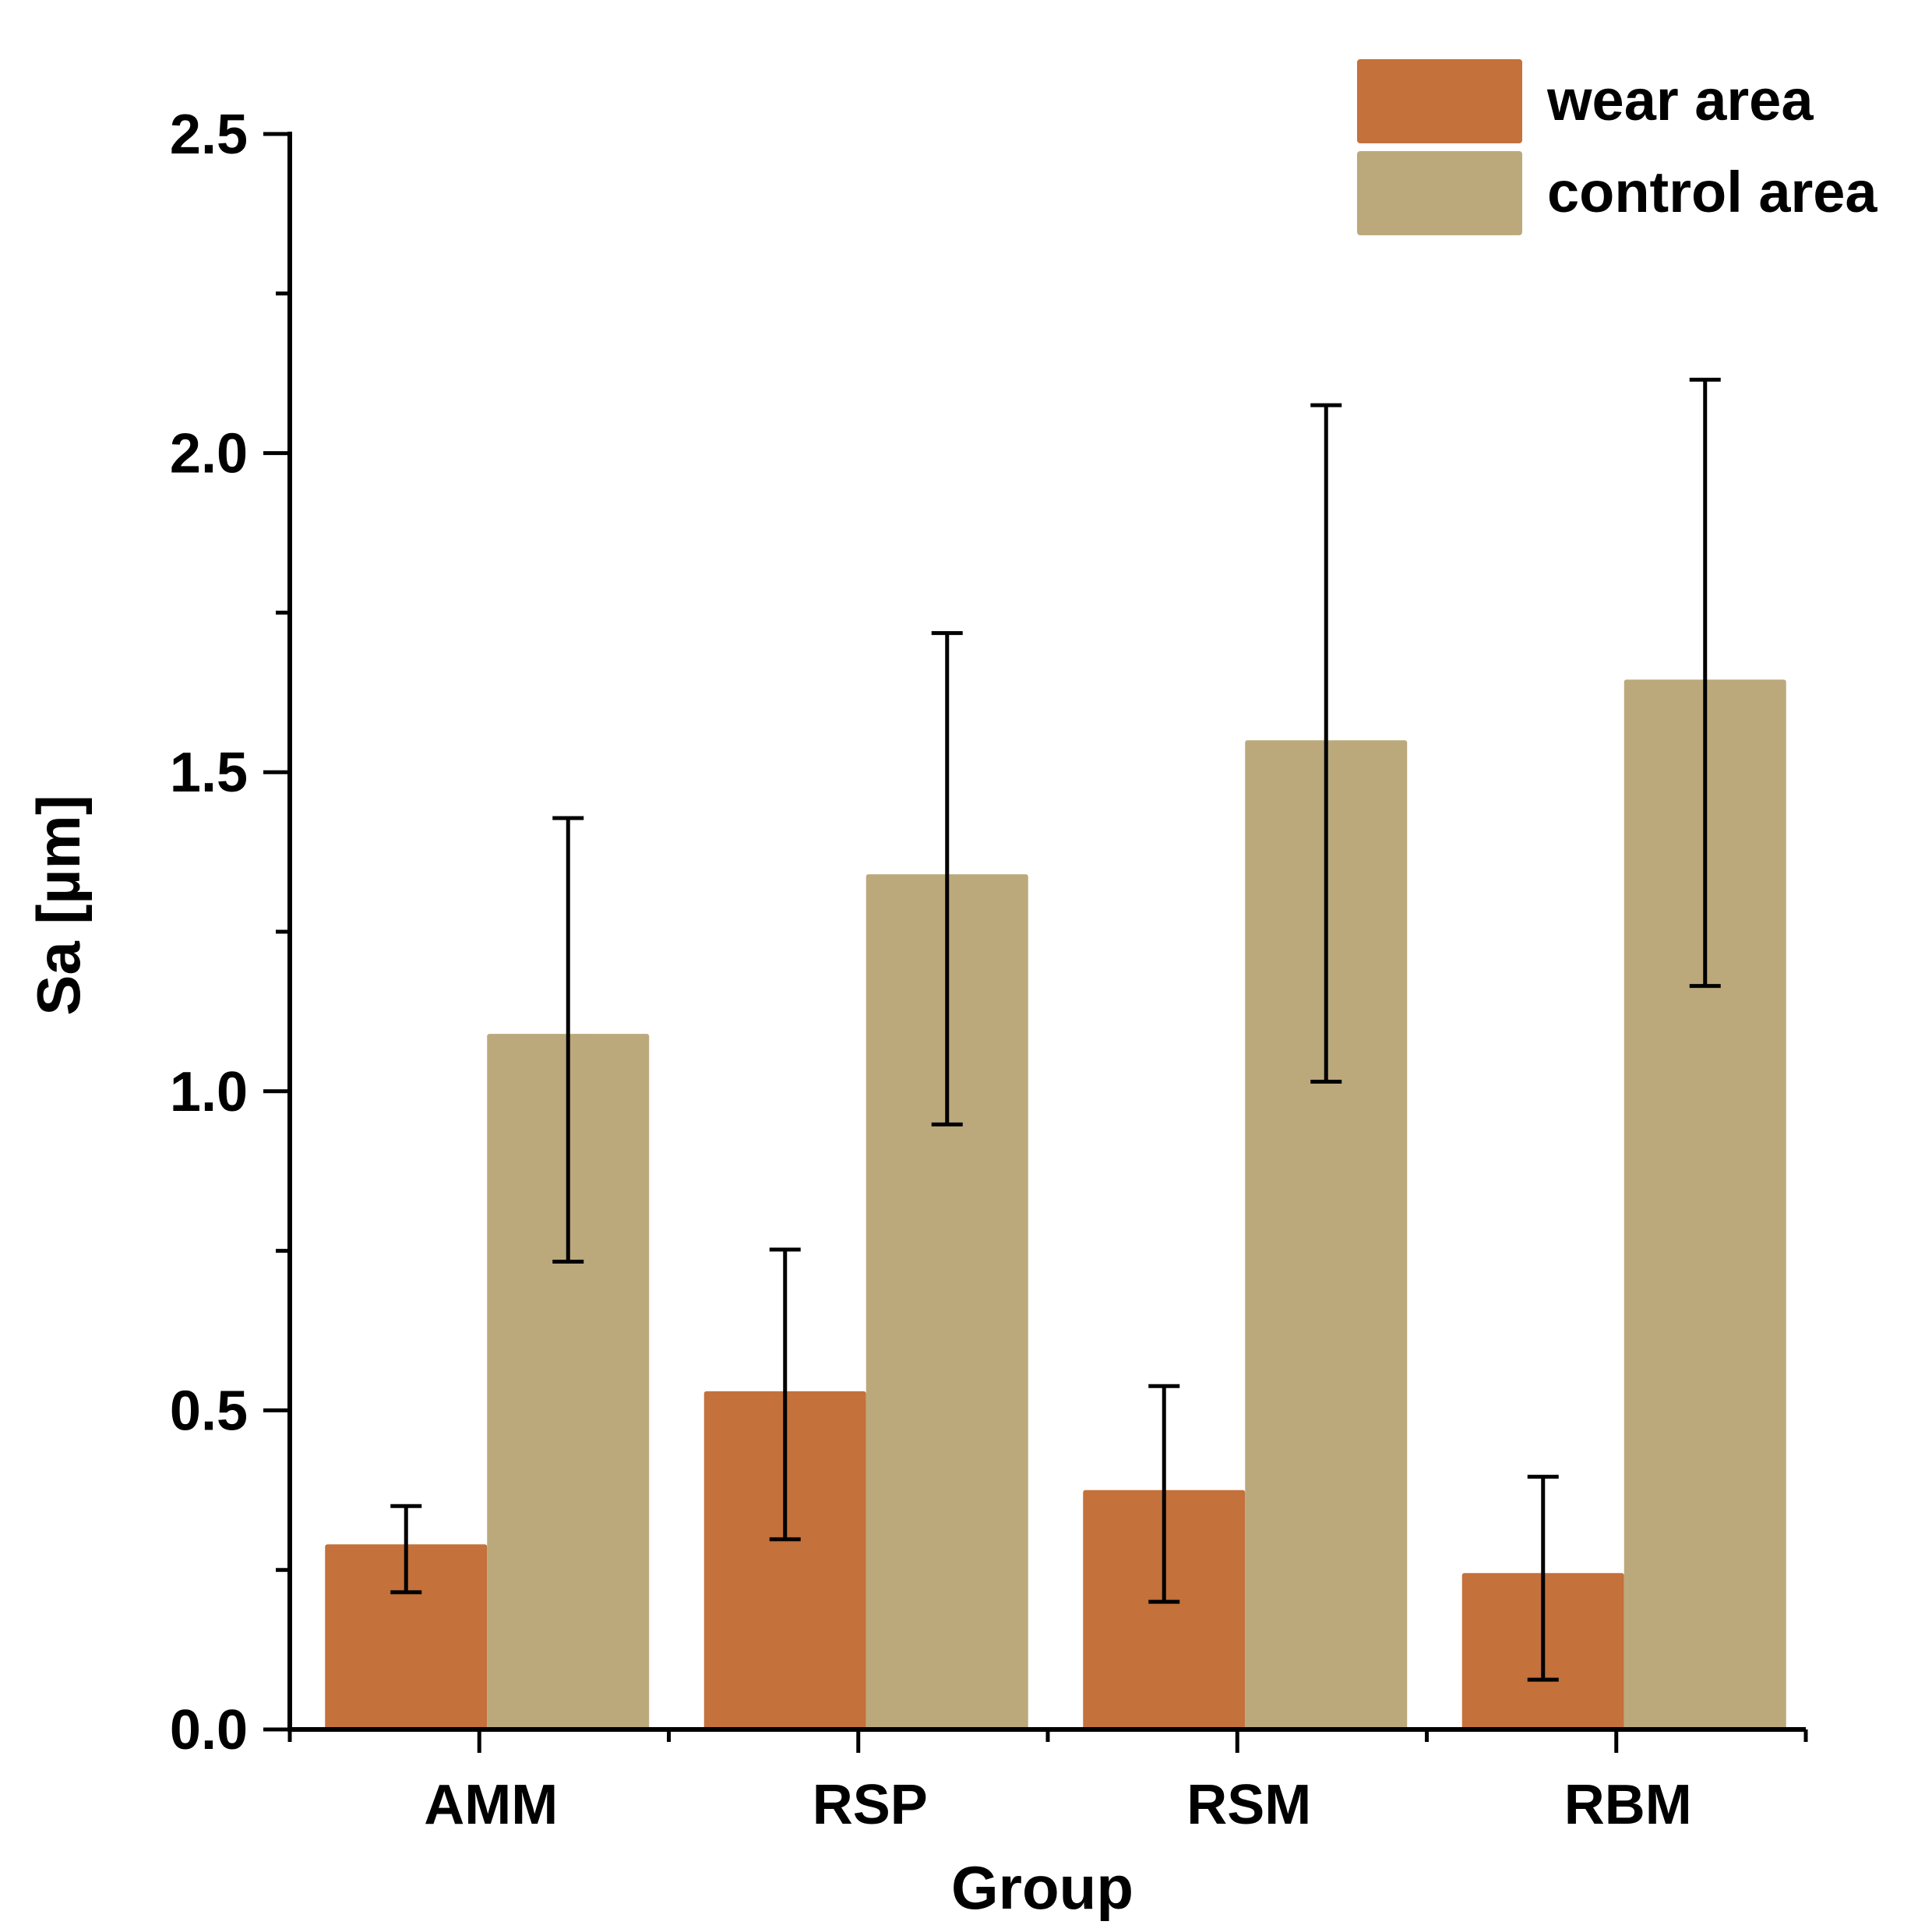 The width and height of the screenshot is (1932, 1932). Describe the element at coordinates (947, 1301) in the screenshot. I see `bar-control-area-rsp` at that location.